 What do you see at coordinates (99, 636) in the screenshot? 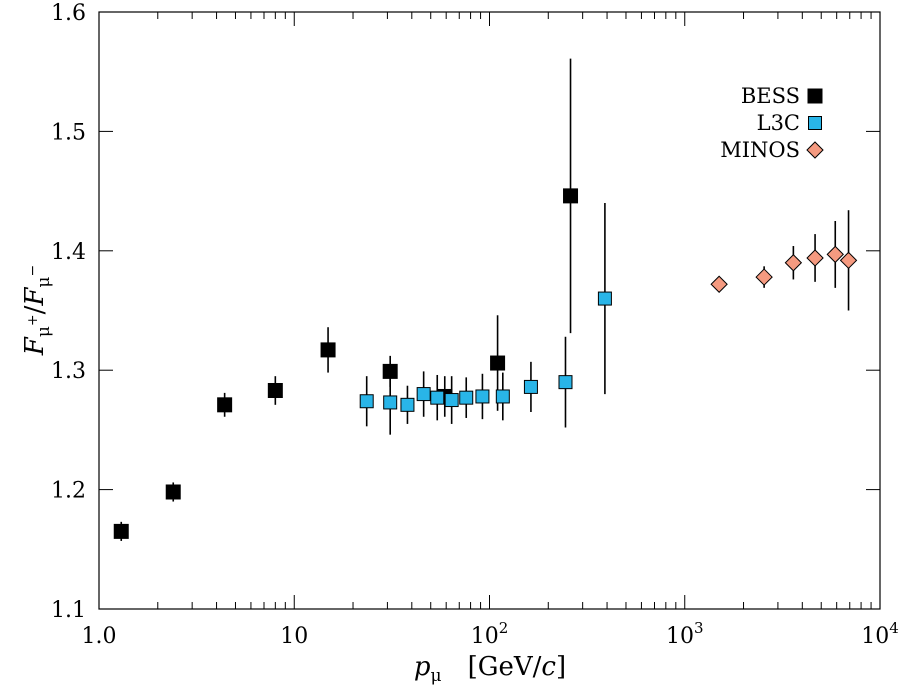
I see `x-tick-label: 1.0` at bounding box center [99, 636].